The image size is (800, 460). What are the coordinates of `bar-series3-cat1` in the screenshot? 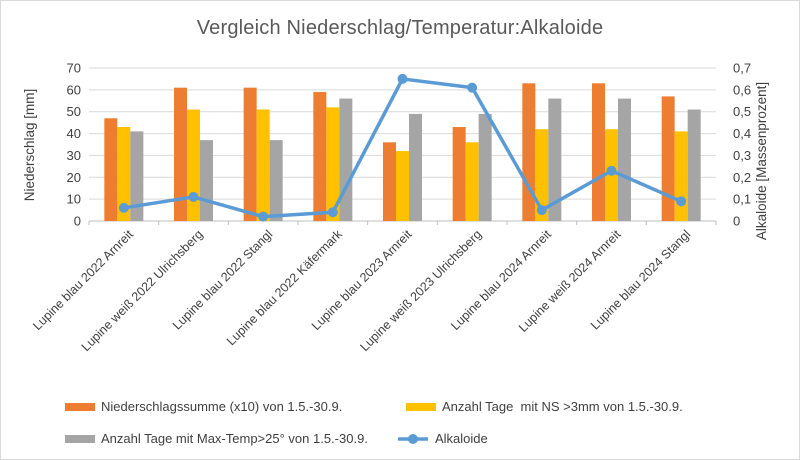 It's located at (137, 176).